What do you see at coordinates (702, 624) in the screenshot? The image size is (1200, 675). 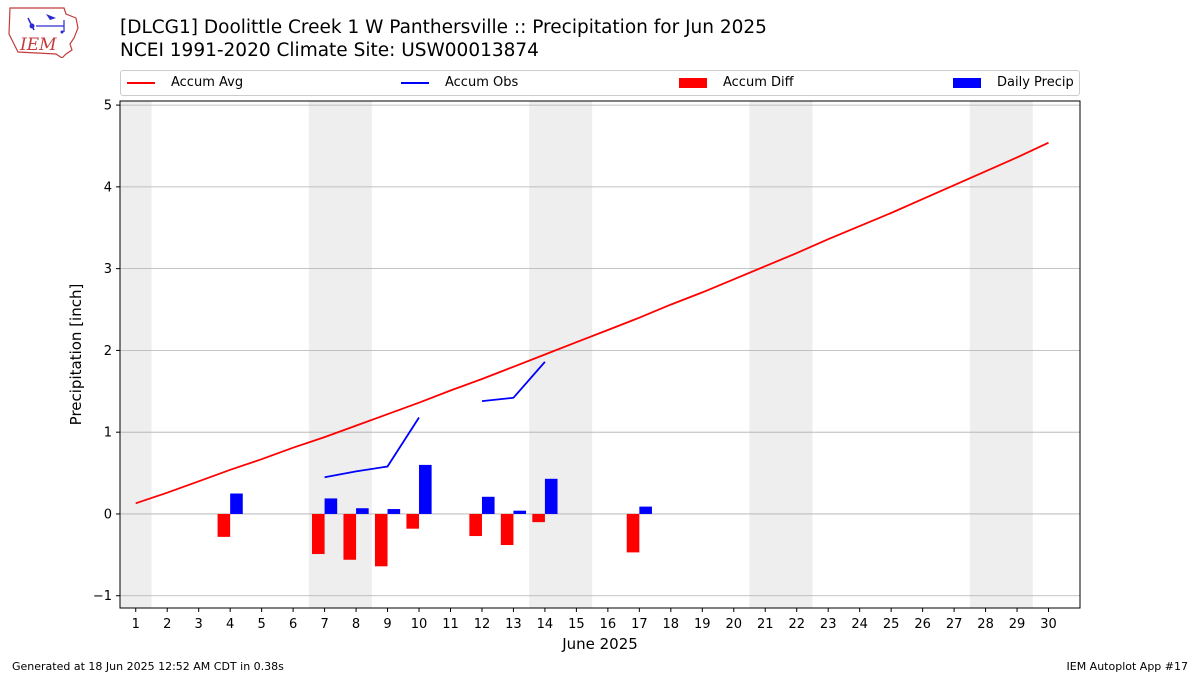 I see `x-tick-label: 19` at bounding box center [702, 624].